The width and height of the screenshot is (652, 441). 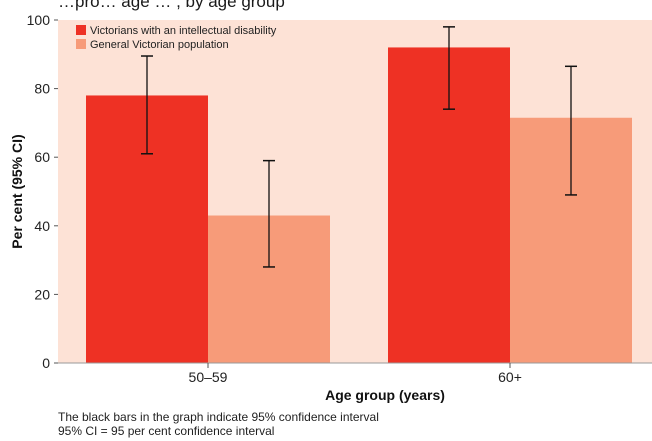 I want to click on chart-title-partial: …pro… age … , by age group, so click(x=171, y=5).